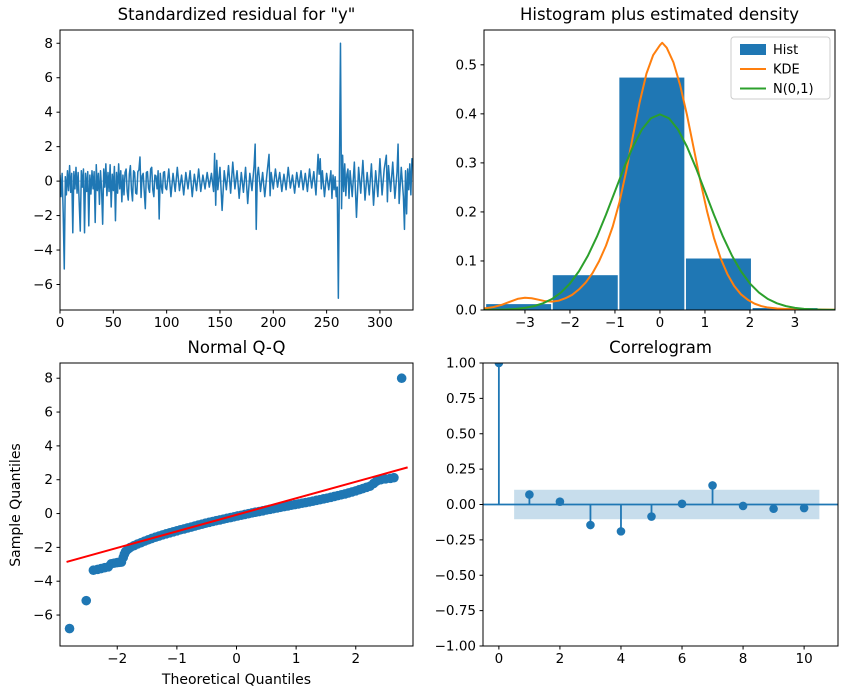  Describe the element at coordinates (48, 446) in the screenshot. I see `qq-ytick-label: 4` at that location.